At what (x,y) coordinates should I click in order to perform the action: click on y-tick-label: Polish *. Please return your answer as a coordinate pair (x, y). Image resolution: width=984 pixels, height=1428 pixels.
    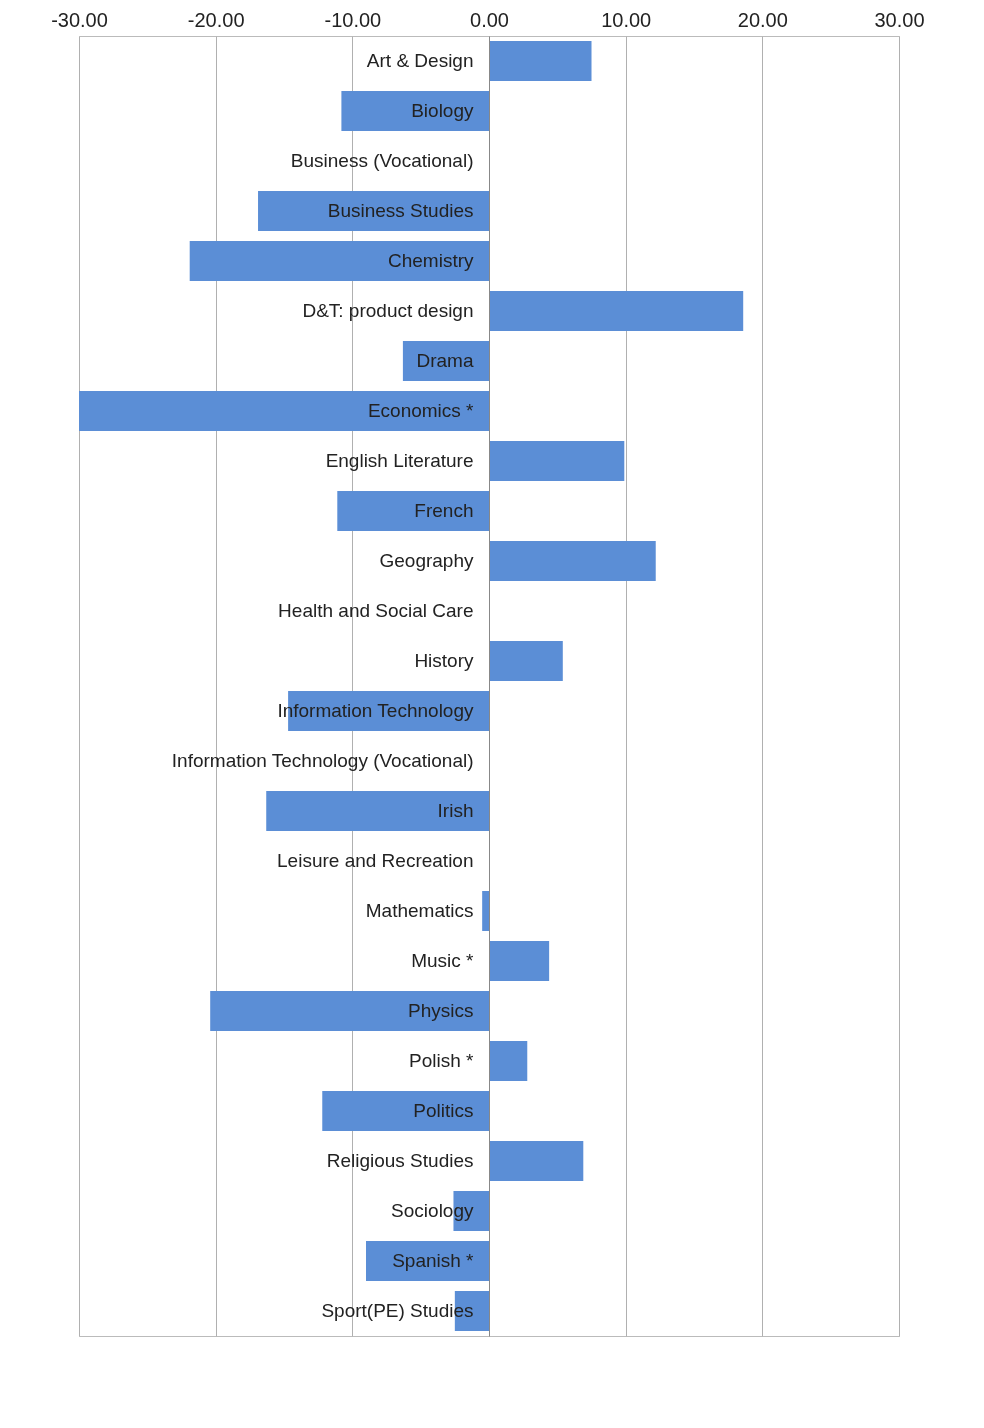
    Looking at the image, I should click on (442, 1060).